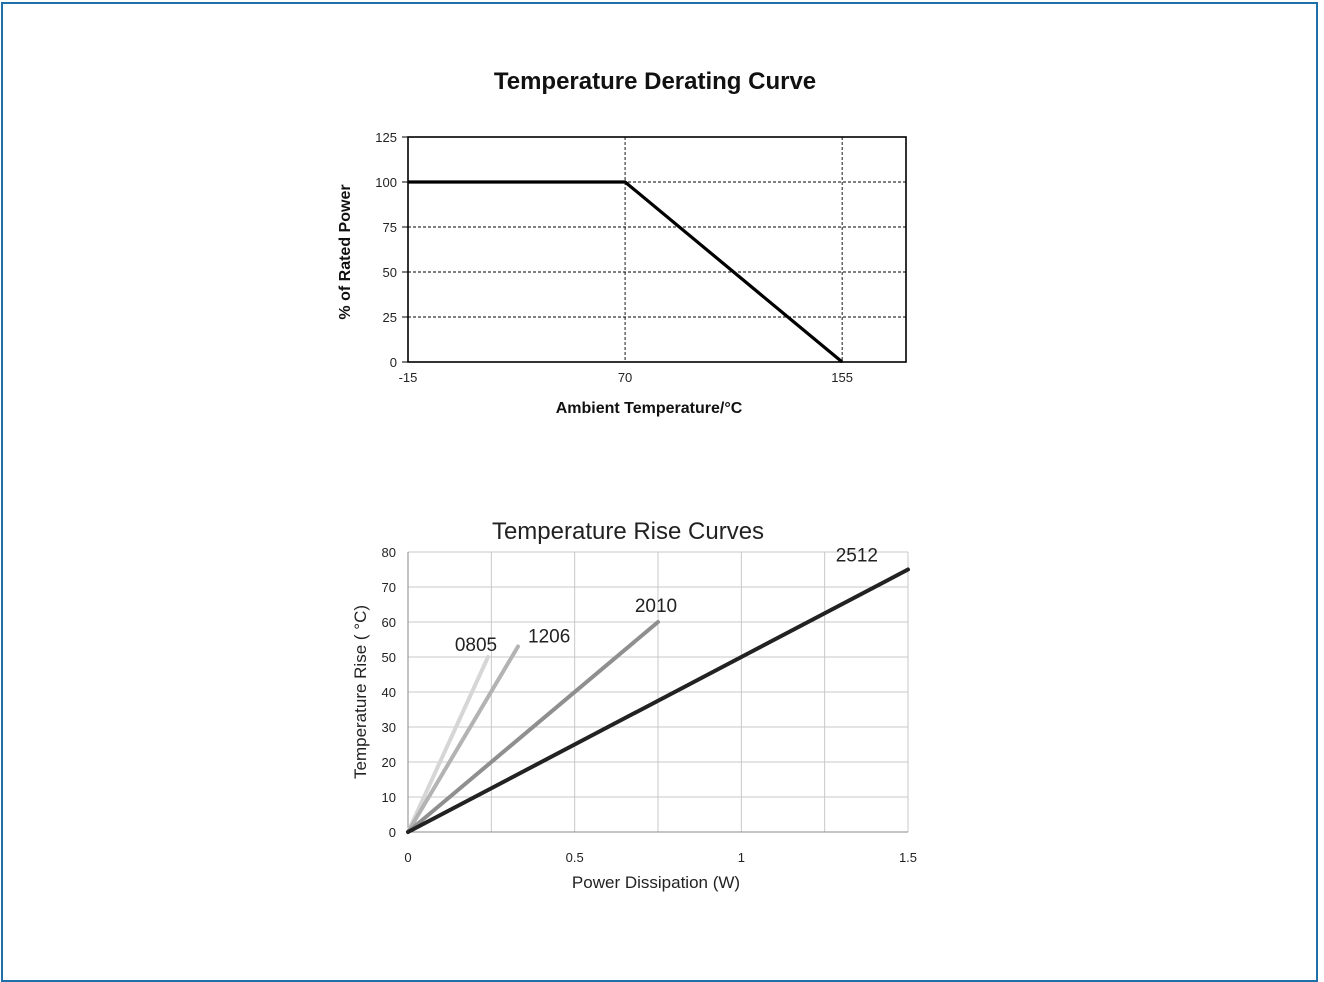 The height and width of the screenshot is (982, 1324). Describe the element at coordinates (391, 250) in the screenshot. I see `derating-y-ticks: 0 25 50 75 100 125` at that location.